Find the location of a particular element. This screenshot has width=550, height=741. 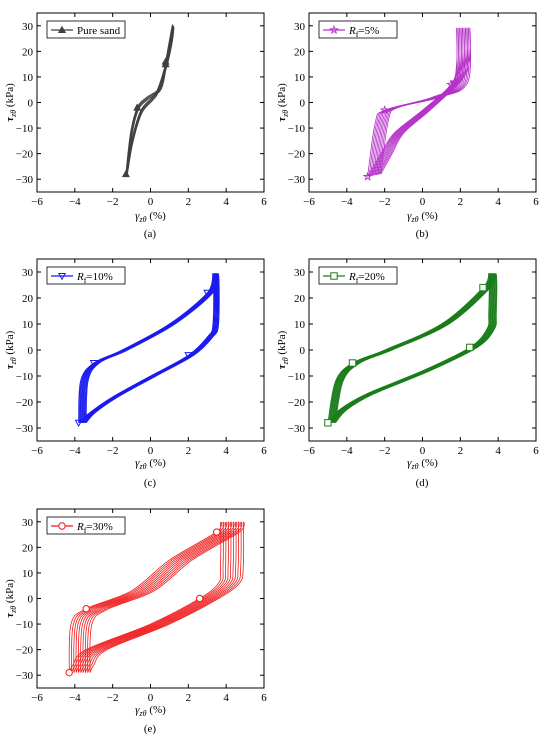

legend-label: Rf=10% is located at coordinates (94, 278).